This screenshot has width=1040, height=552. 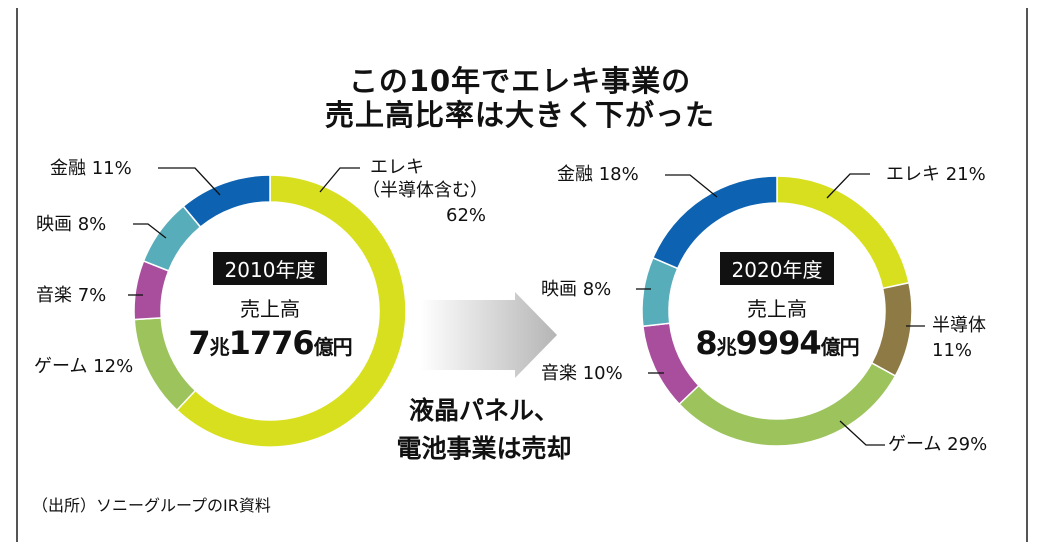 I want to click on note-line-1: 液晶パネル、, so click(x=483, y=410).